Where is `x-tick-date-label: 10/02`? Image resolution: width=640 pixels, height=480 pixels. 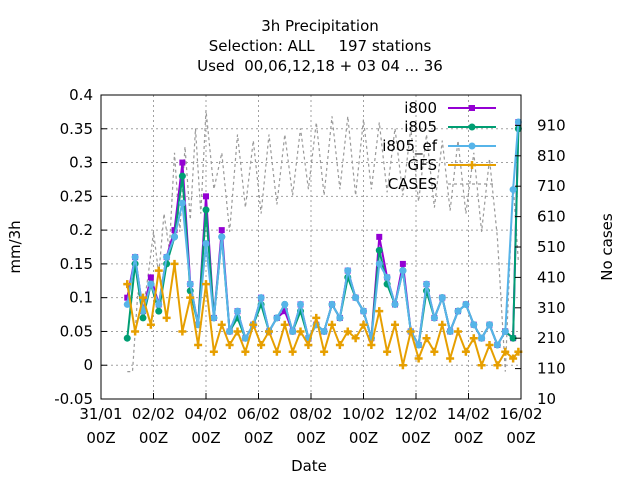
x-tick-date-label: 10/02 is located at coordinates (363, 414).